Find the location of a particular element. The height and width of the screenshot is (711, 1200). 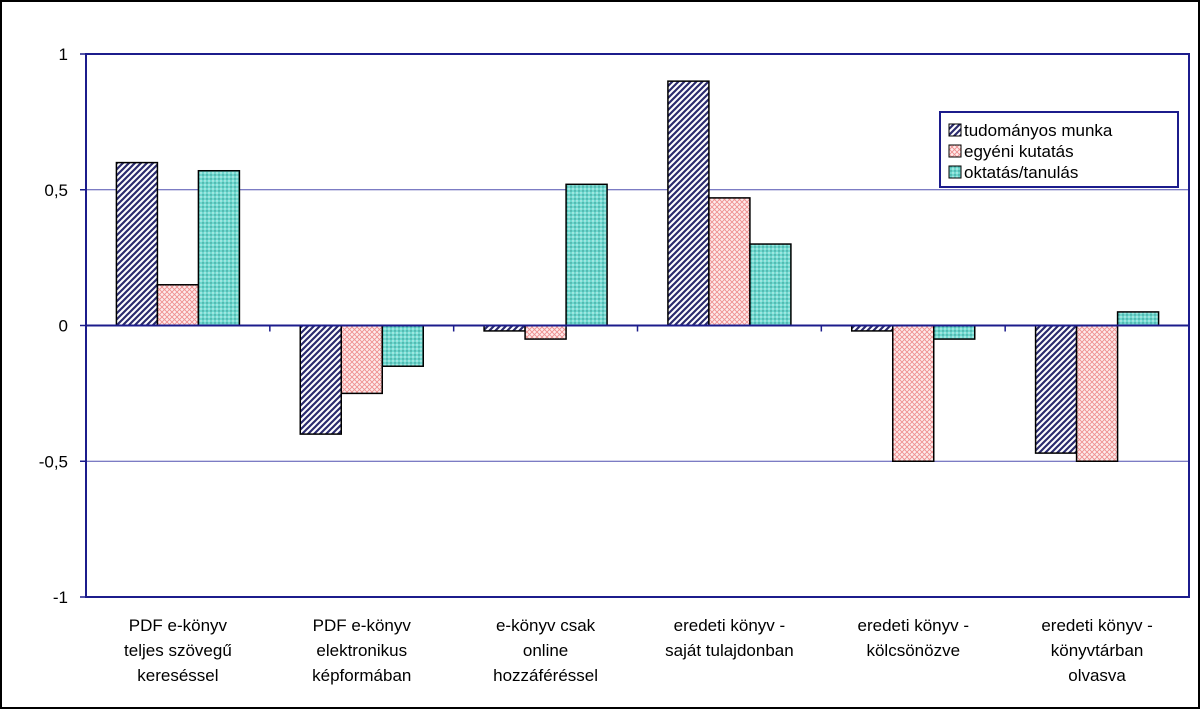

category-label: olvasva is located at coordinates (1097, 675).